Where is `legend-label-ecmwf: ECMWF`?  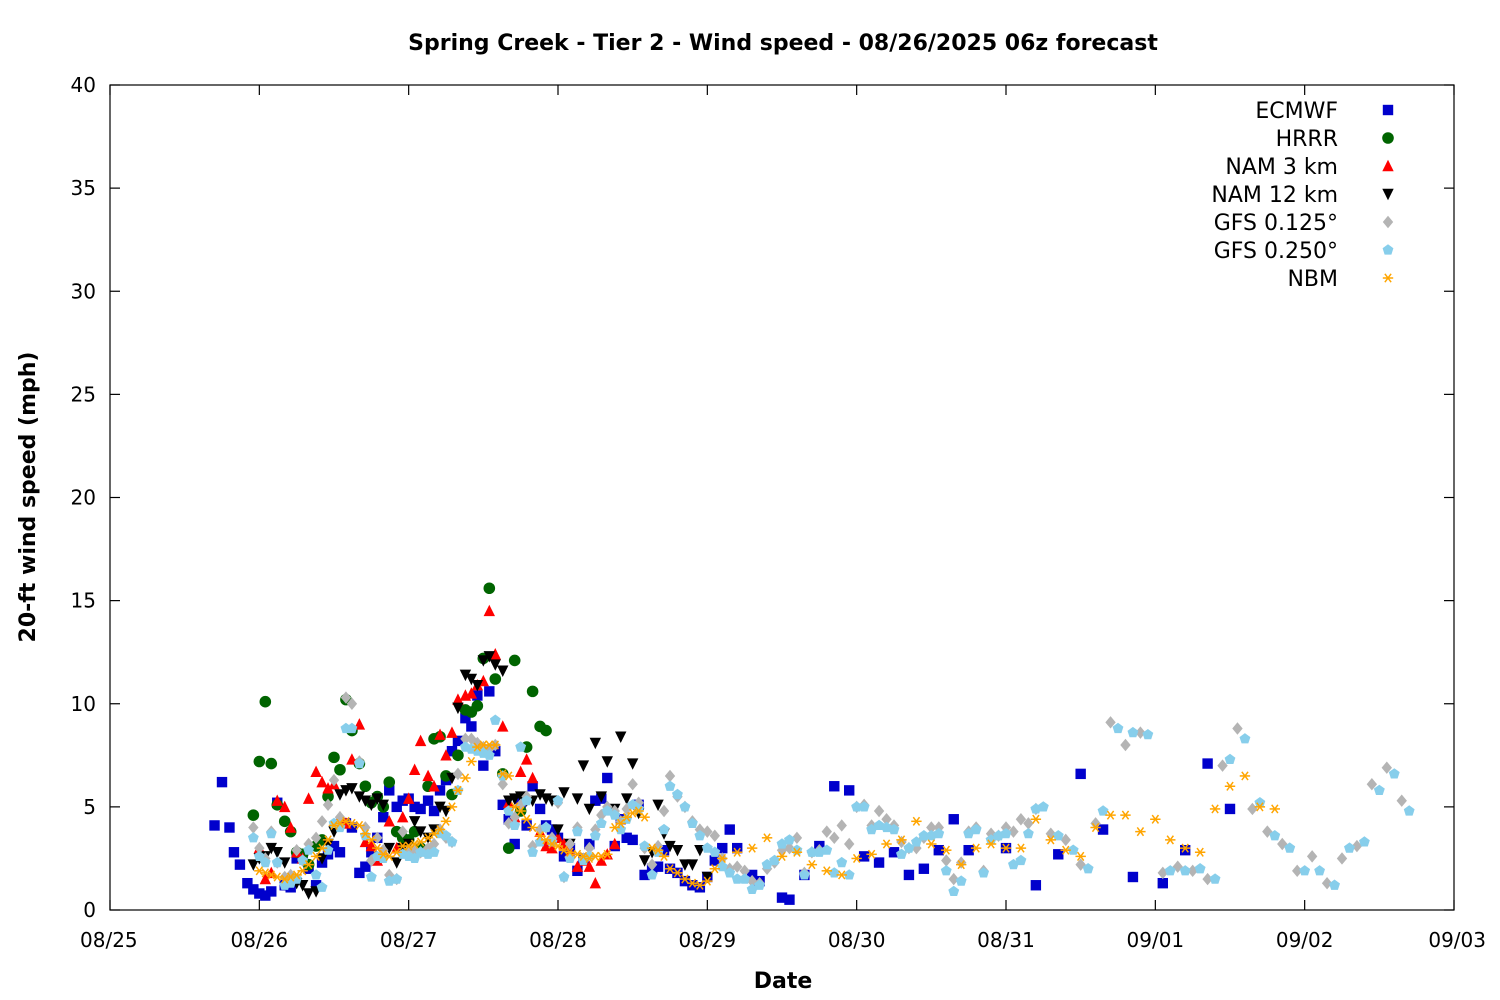 legend-label-ecmwf: ECMWF is located at coordinates (1296, 111).